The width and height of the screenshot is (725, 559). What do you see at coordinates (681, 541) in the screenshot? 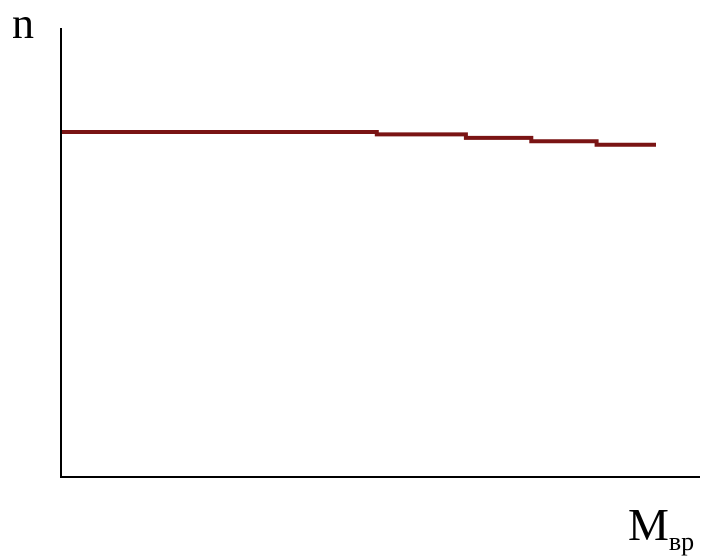
I see `x-axis-label-subscript: вр` at bounding box center [681, 541].